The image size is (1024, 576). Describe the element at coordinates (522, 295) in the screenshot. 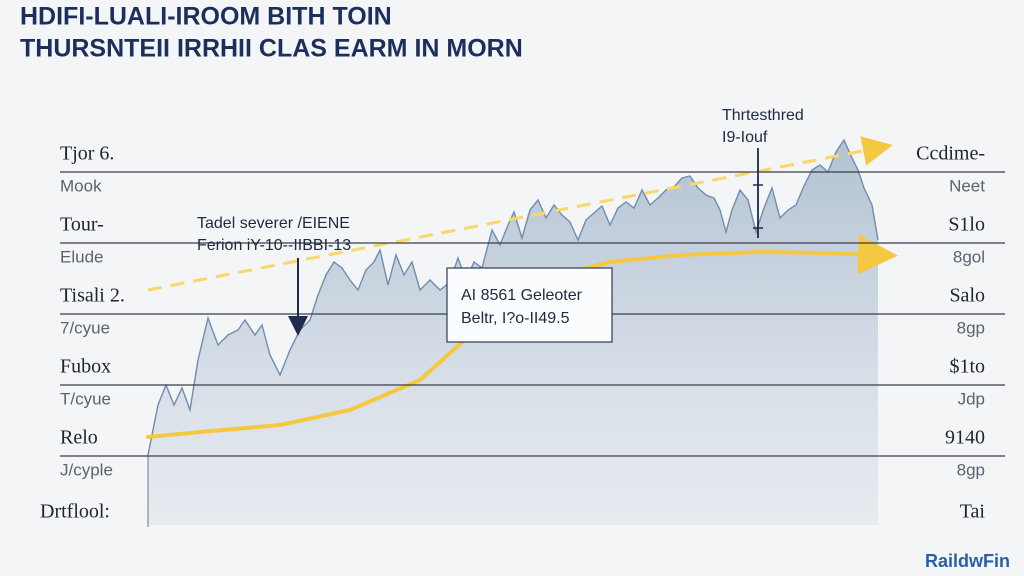

I see `annotation: AI 8561 Geleoter` at that location.